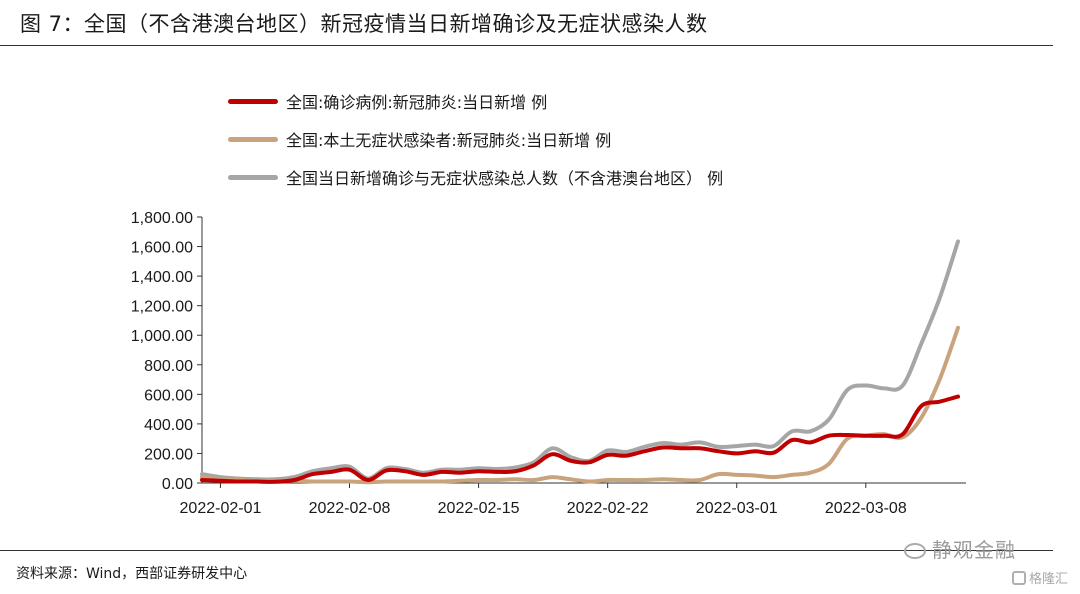 The width and height of the screenshot is (1080, 594). What do you see at coordinates (1019, 578) in the screenshot?
I see `gelonghui-logo-icon` at bounding box center [1019, 578].